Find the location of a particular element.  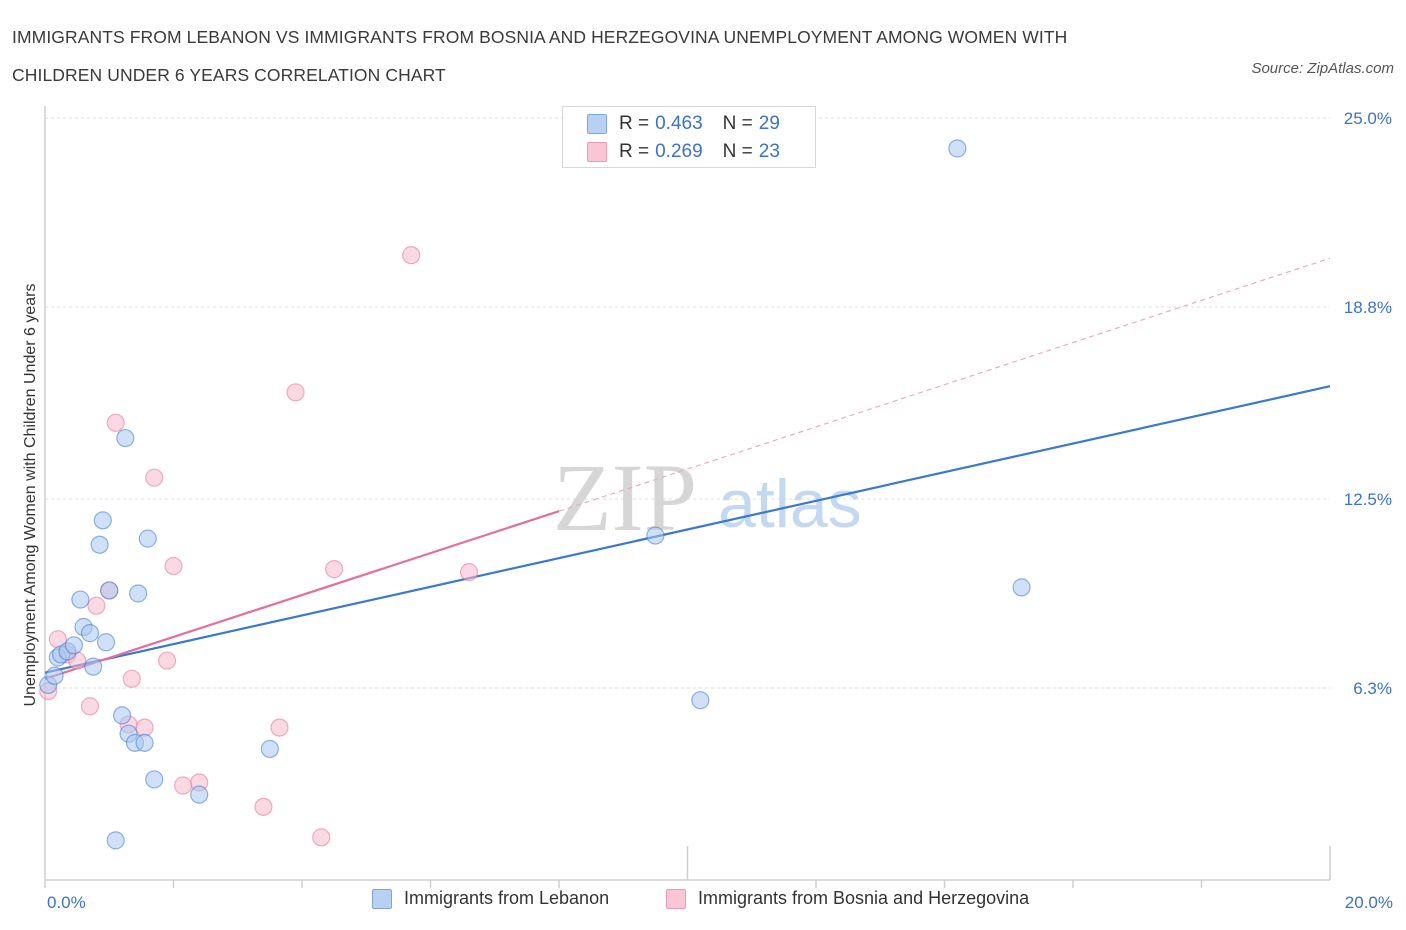

y-tick-label: 25.0% is located at coordinates (1368, 118).